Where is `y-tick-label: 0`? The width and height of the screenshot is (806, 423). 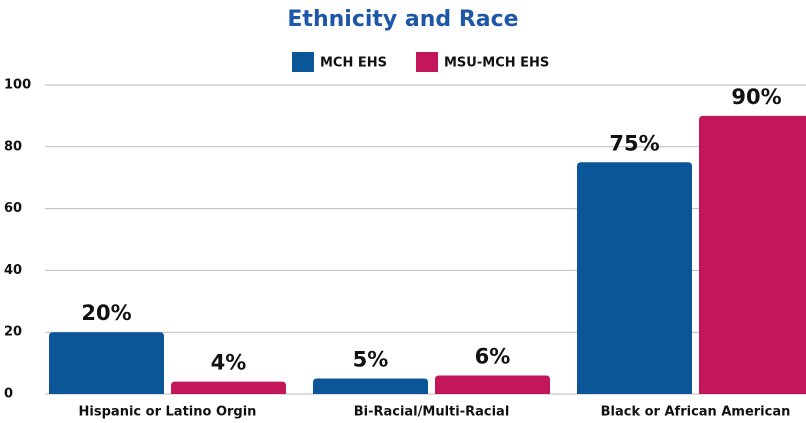 y-tick-label: 0 is located at coordinates (8, 394).